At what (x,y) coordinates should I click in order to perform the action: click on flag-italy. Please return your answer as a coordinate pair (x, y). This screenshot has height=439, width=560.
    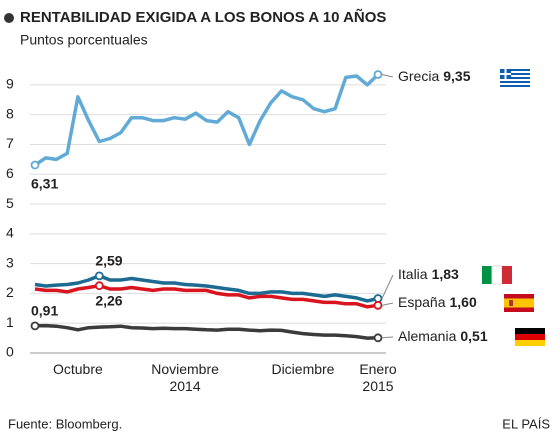
    Looking at the image, I should click on (497, 275).